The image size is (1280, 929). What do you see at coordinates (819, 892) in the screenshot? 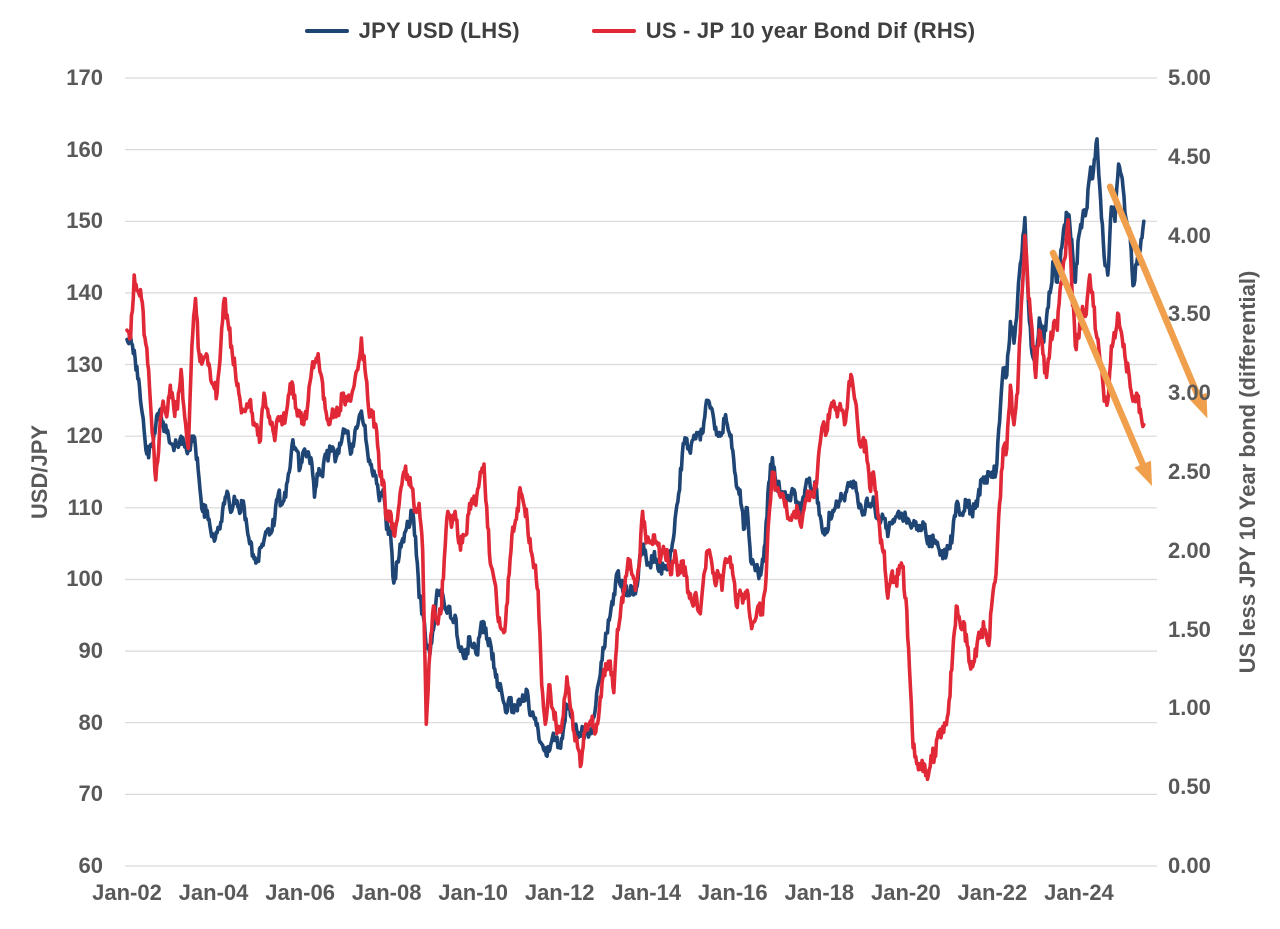
I see `x-axis-tick-Jan-18: Jan-18` at bounding box center [819, 892].